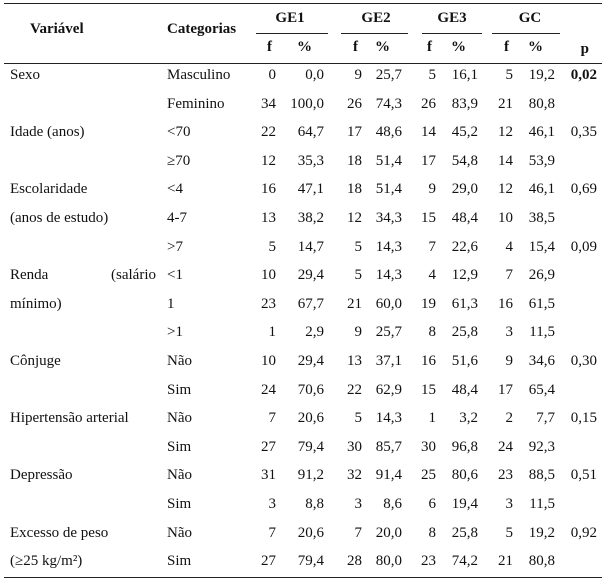  Describe the element at coordinates (196, 103) in the screenshot. I see `row-category: Feminino` at that location.